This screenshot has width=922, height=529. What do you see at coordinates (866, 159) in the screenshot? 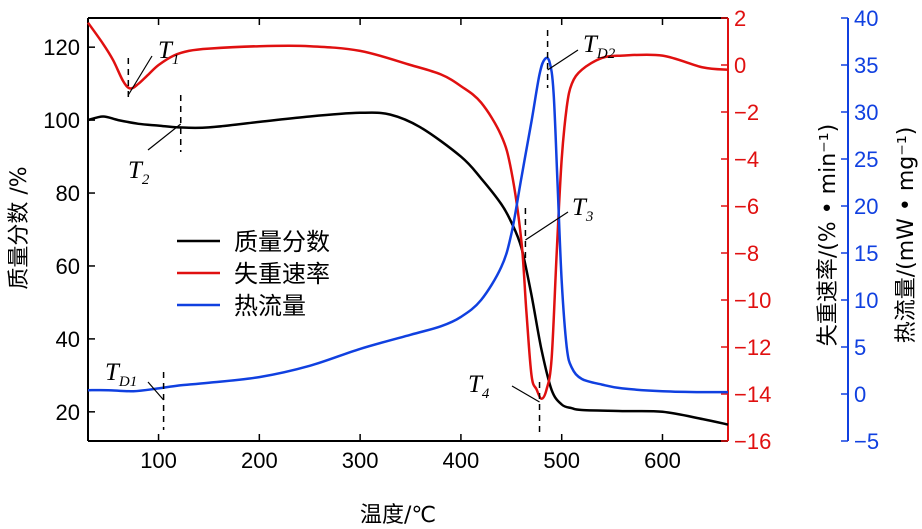
I see `y-heat-tick-label: 25` at bounding box center [866, 159].